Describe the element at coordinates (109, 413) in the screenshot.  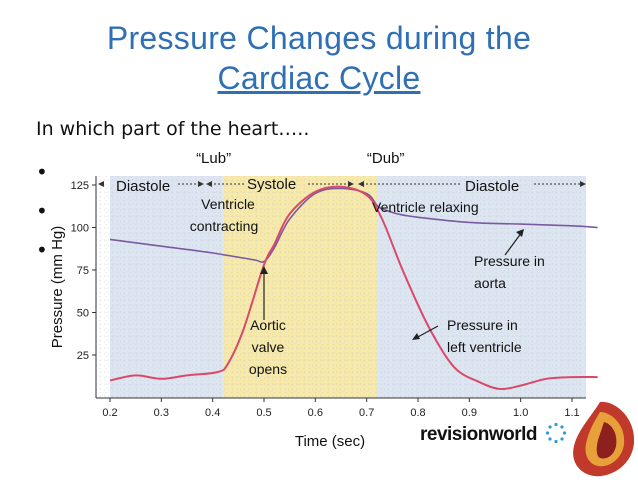
I see `x-tick-label: 0.2` at that location.